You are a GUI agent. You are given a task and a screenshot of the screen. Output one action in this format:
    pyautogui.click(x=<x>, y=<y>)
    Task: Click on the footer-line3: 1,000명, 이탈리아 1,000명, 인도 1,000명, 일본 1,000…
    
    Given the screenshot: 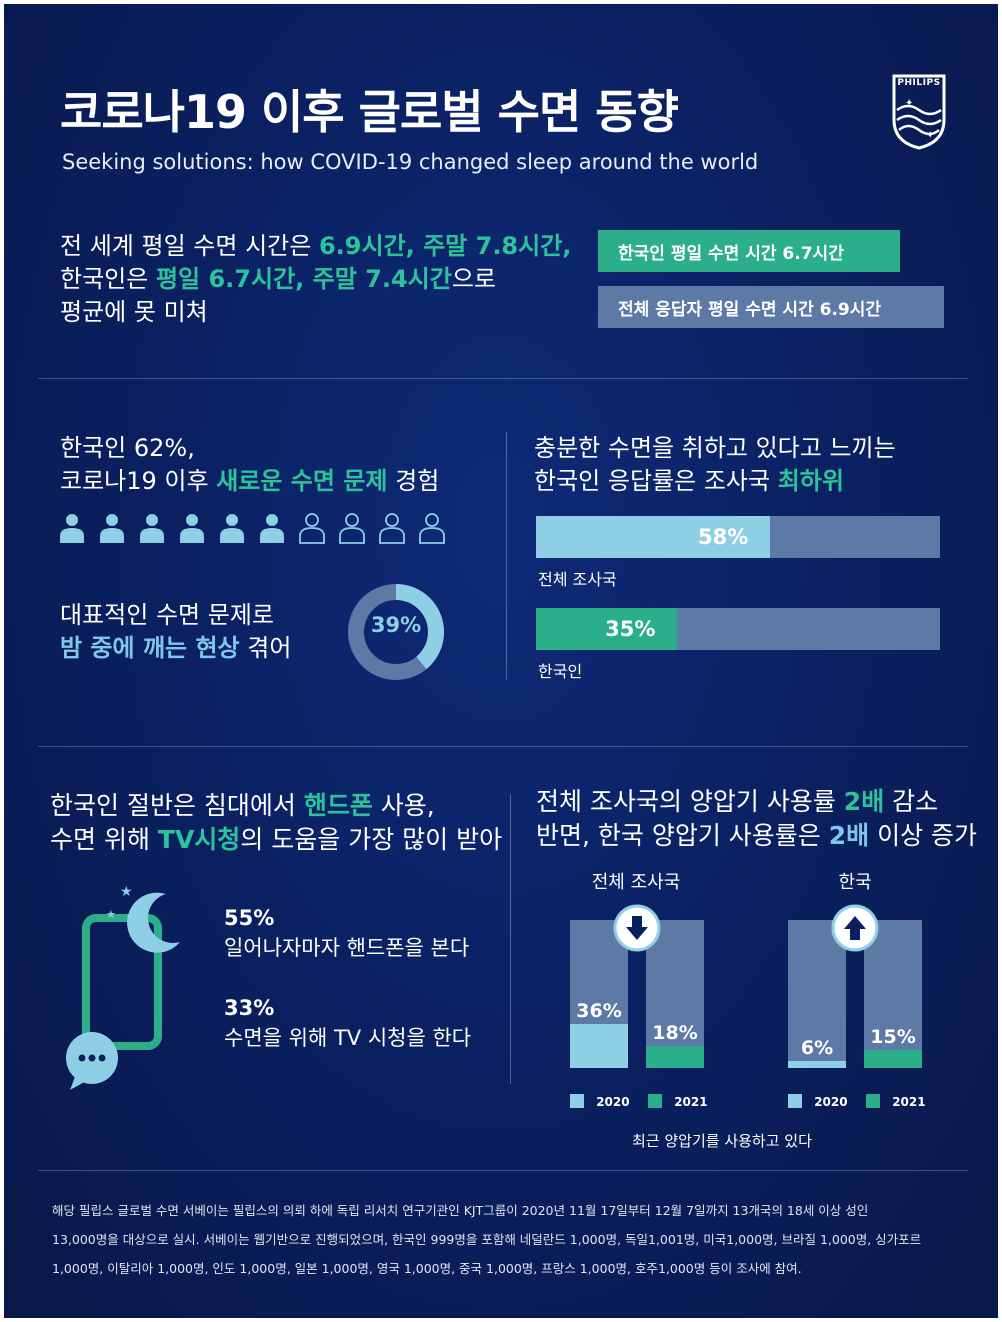 What is the action you would take?
    pyautogui.click(x=427, y=1268)
    